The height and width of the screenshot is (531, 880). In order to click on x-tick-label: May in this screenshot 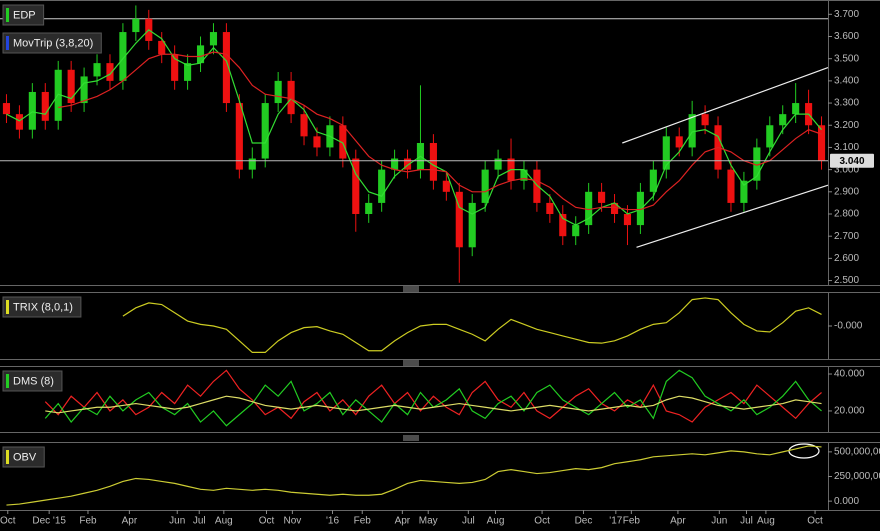, I will do `click(428, 521)`.